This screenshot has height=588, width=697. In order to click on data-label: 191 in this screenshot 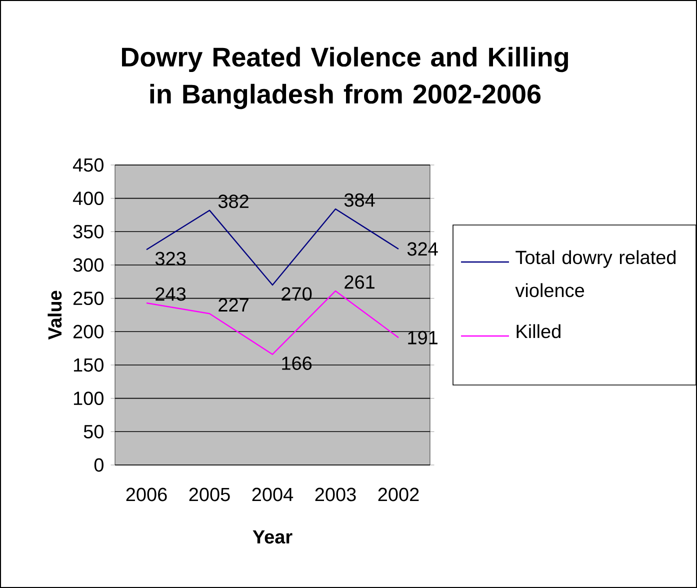, I will do `click(423, 337)`.